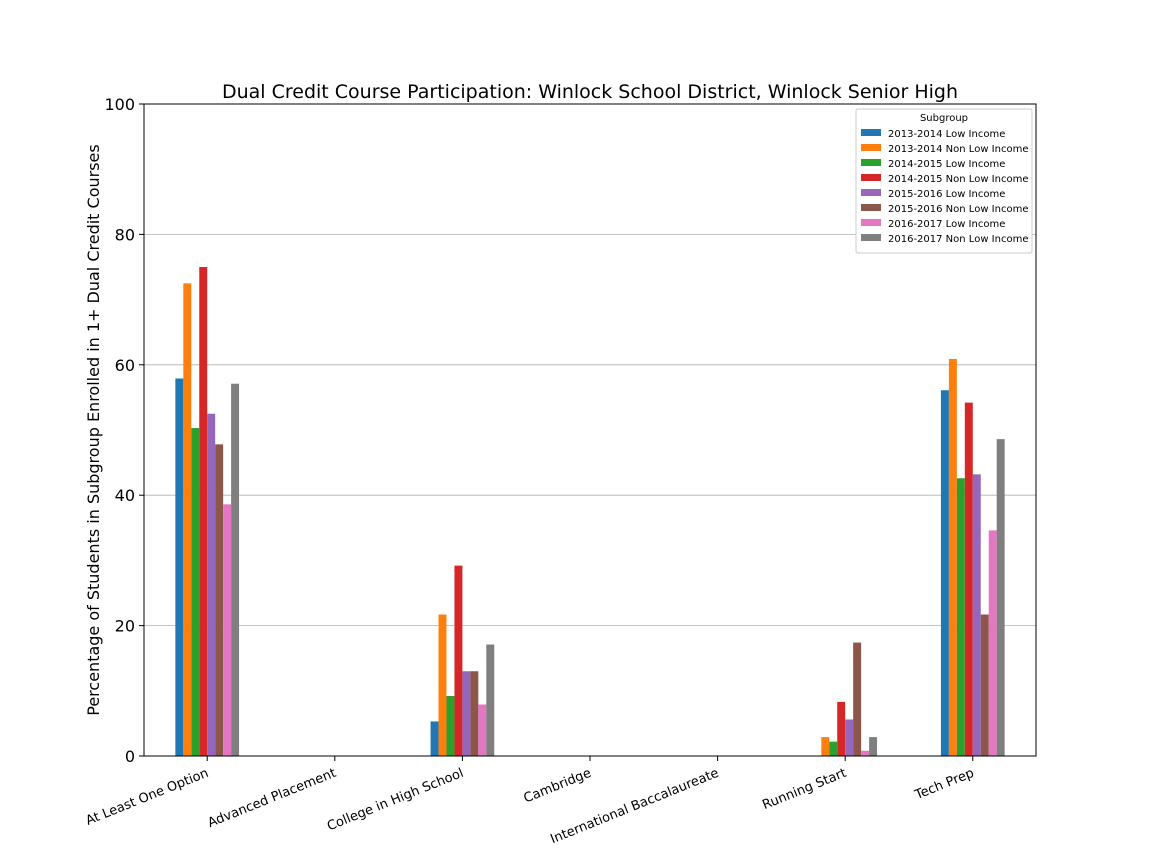 This screenshot has height=864, width=1152. What do you see at coordinates (558, 786) in the screenshot?
I see `x-tick-label: Cambridge` at bounding box center [558, 786].